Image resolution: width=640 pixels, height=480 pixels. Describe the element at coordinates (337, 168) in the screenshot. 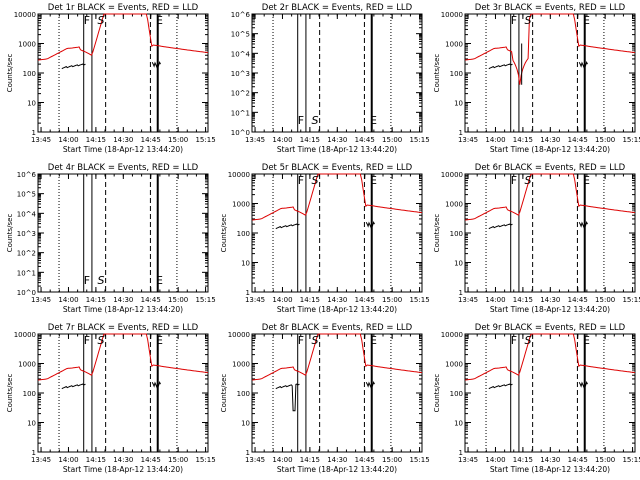

I see `panel-title: Det 5r BLACK = Events, RED = LLD` at that location.